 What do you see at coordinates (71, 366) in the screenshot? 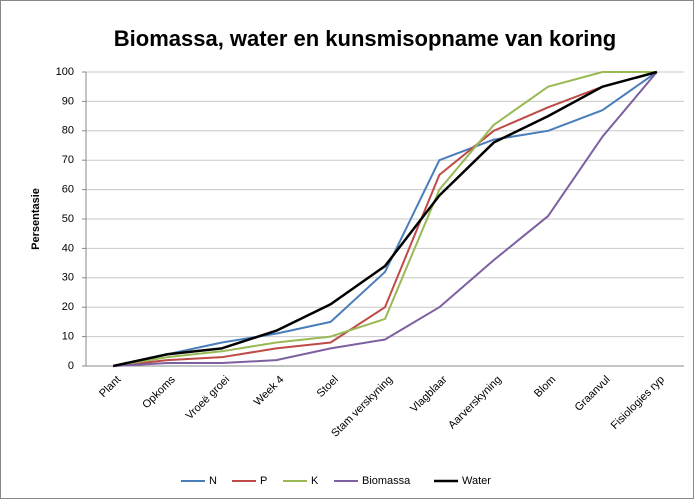
I see `y-tick-label: 0` at bounding box center [71, 366].